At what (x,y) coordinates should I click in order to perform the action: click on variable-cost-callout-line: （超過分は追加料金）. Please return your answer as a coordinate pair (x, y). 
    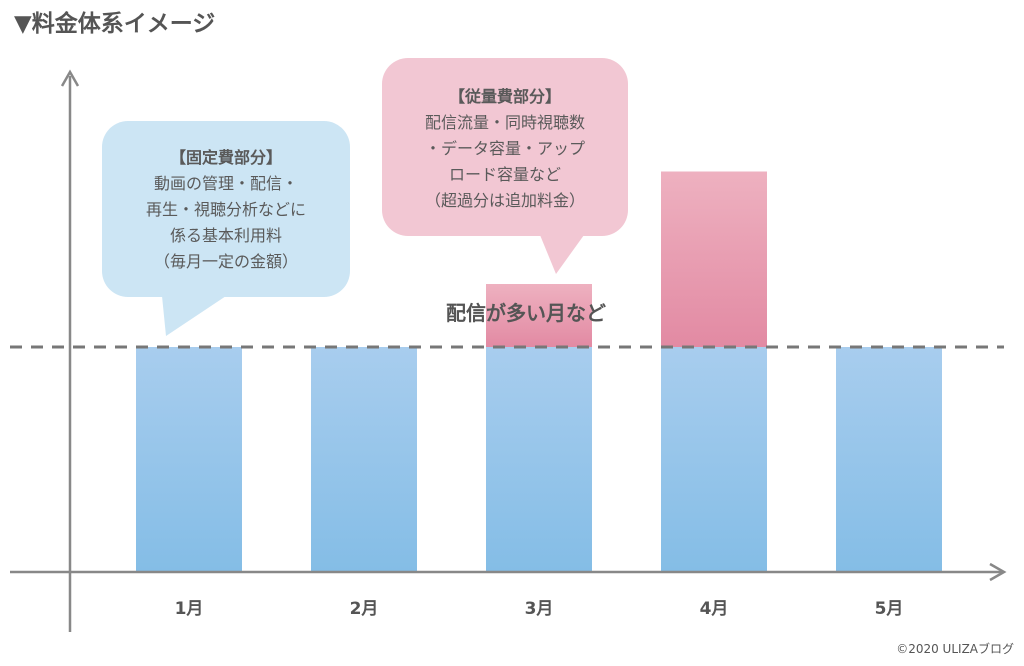
    Looking at the image, I should click on (504, 200).